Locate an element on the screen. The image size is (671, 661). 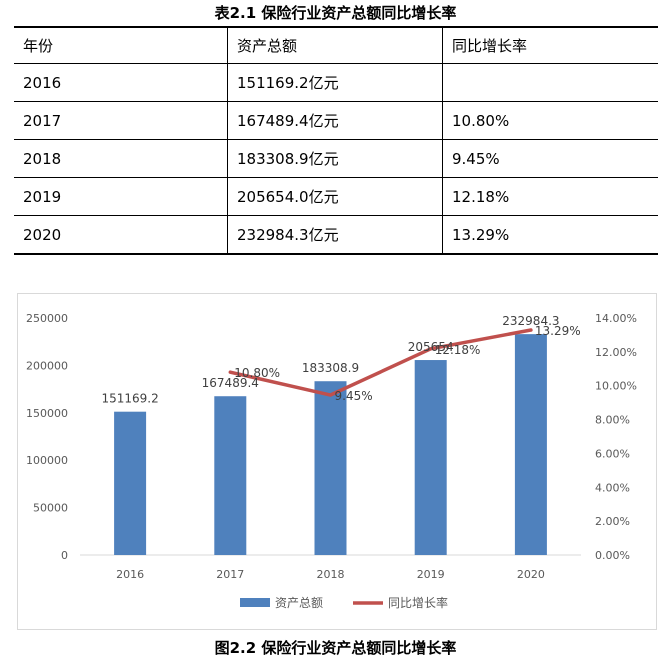
line-growth-rate is located at coordinates (380, 362).